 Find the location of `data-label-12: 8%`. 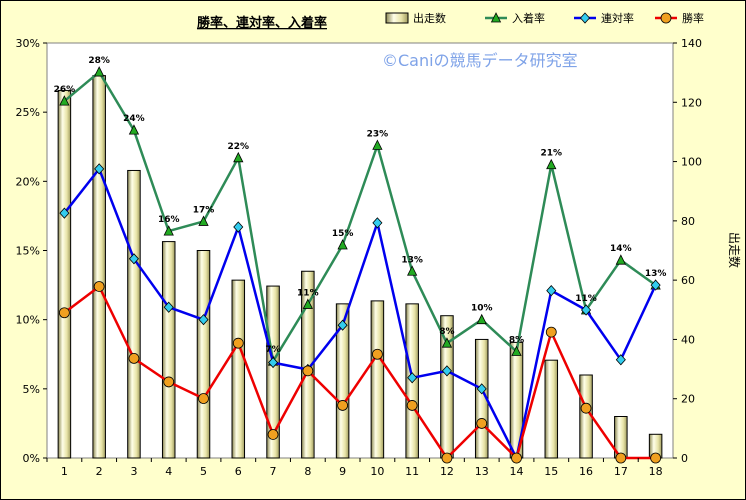

data-label-12: 8% is located at coordinates (446, 332).